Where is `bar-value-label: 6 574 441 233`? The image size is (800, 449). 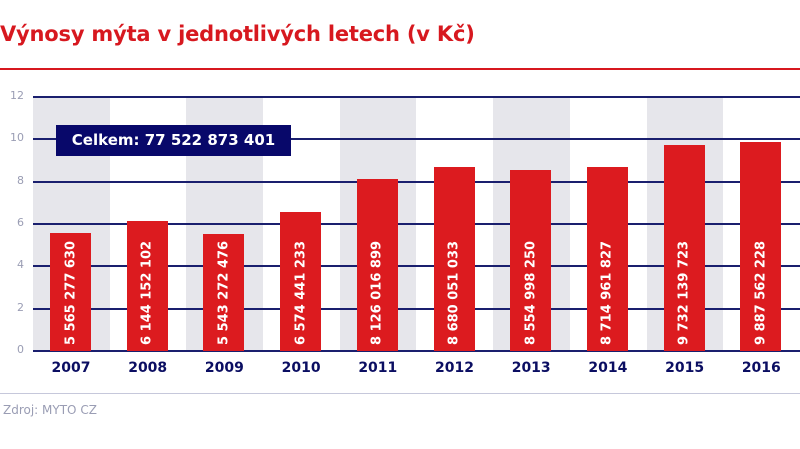
bar-value-label: 6 574 441 233 is located at coordinates (301, 292).